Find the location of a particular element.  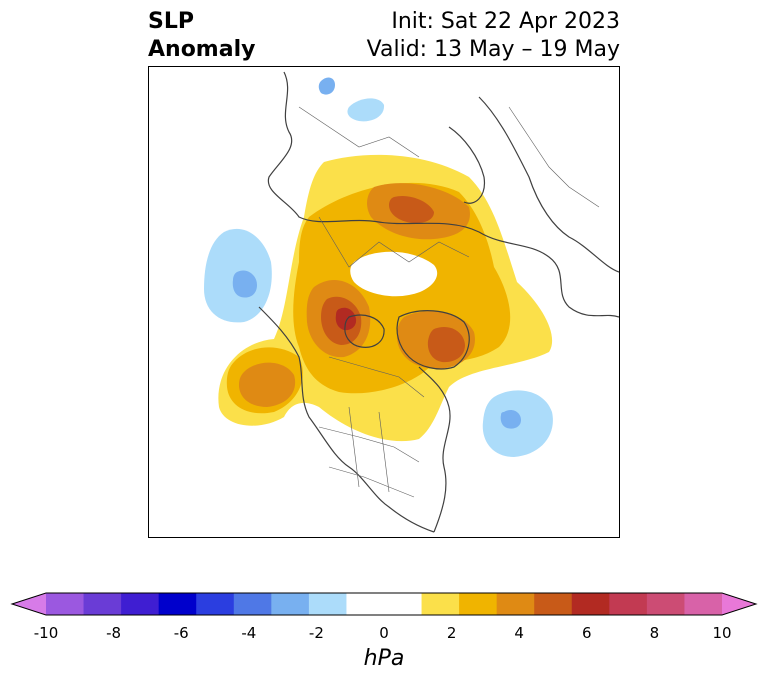

colorbar-extend-max is located at coordinates (739, 604).